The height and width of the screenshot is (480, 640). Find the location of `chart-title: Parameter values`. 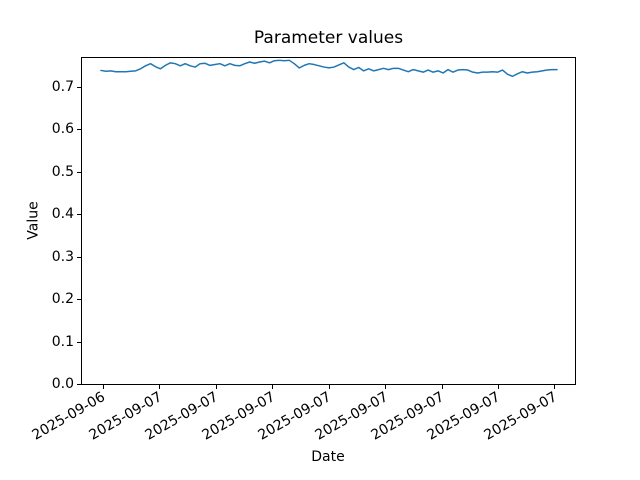

chart-title: Parameter values is located at coordinates (328, 38).